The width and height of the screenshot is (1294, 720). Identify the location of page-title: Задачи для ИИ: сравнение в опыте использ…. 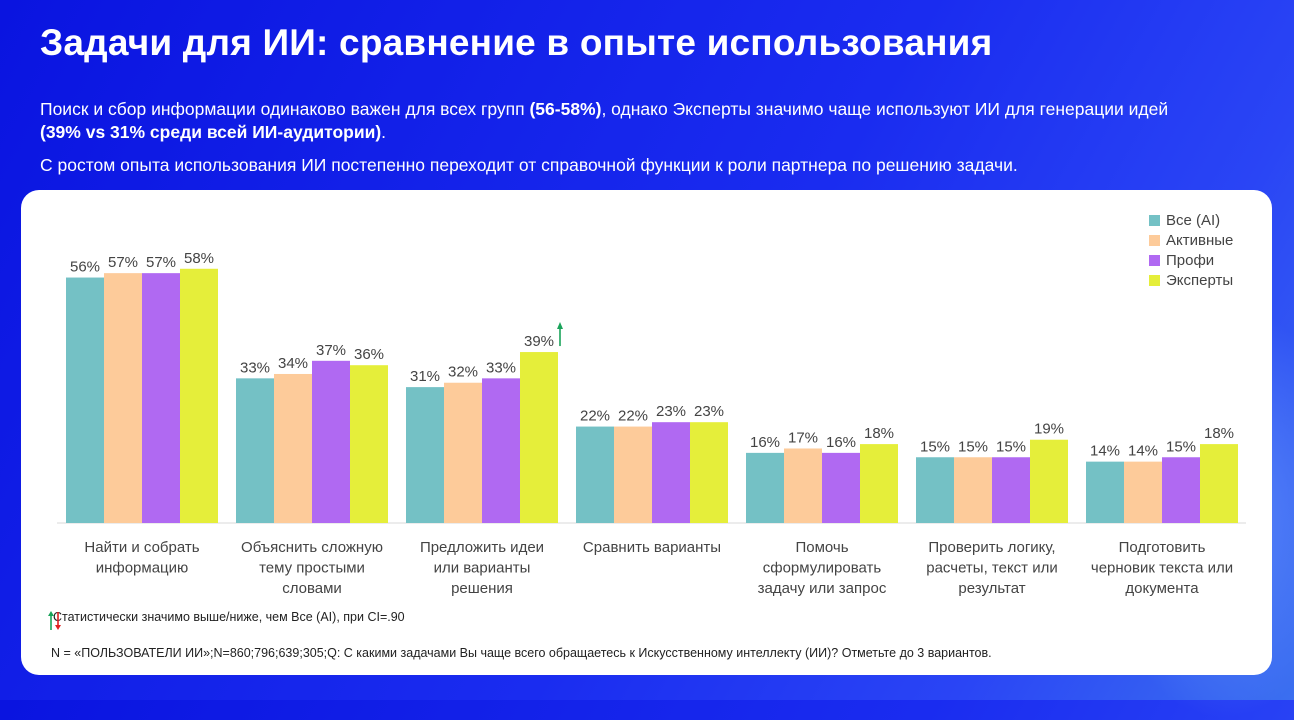
(516, 42).